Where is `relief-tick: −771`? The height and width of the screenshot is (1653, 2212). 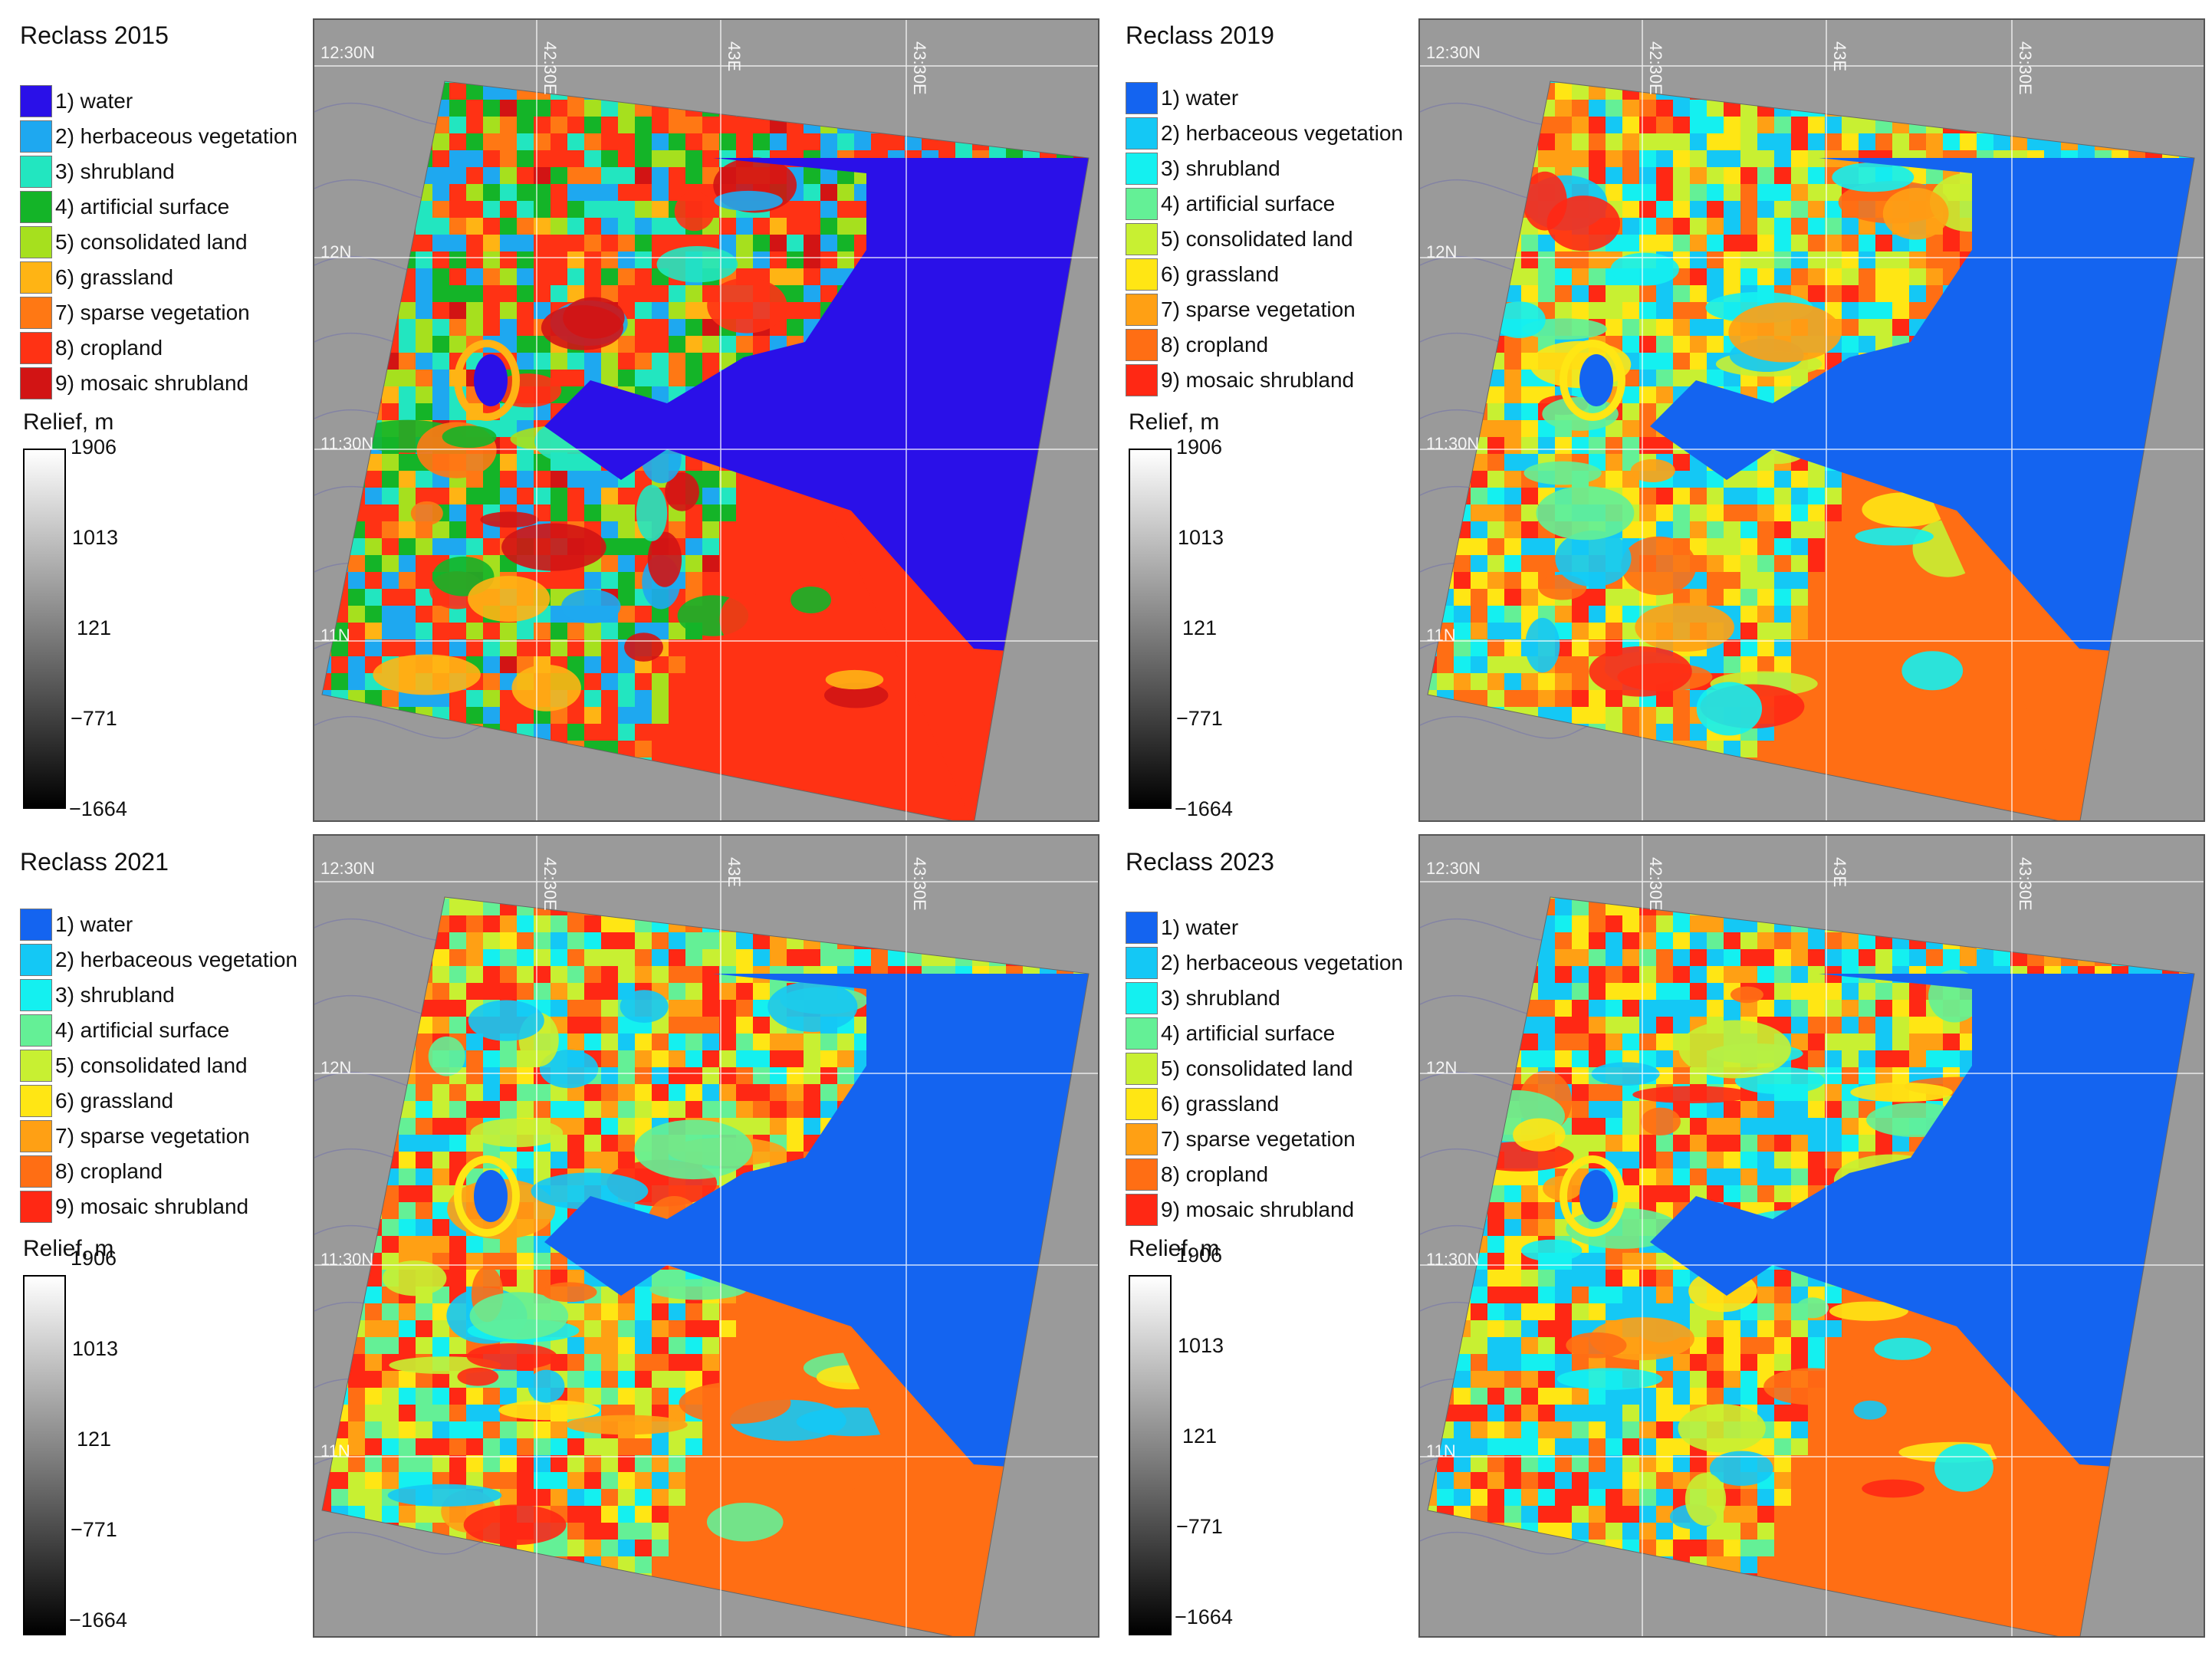 relief-tick: −771 is located at coordinates (94, 1529).